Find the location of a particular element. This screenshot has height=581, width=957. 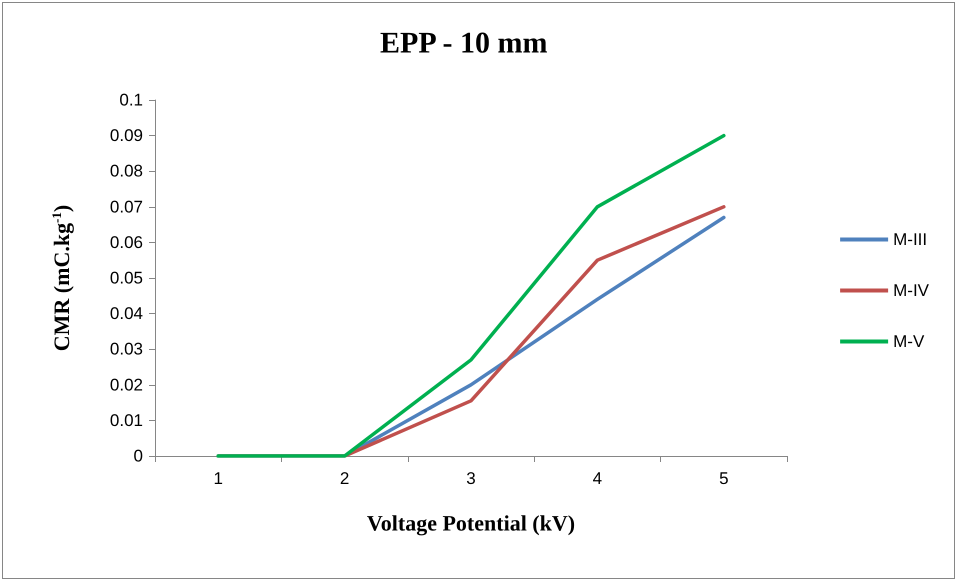

chart-title: EPP - 10 mm is located at coordinates (464, 43).